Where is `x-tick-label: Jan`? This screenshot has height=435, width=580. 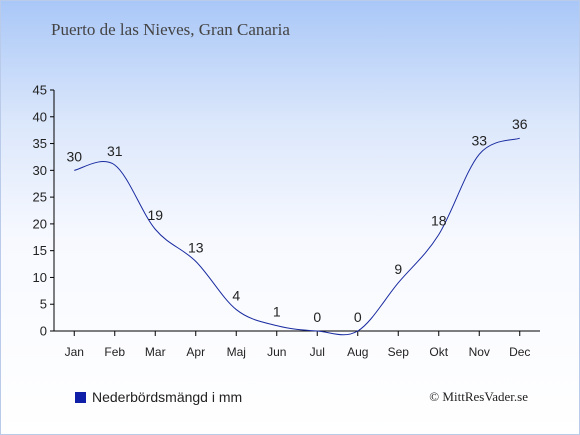
x-tick-label: Jan is located at coordinates (74, 352).